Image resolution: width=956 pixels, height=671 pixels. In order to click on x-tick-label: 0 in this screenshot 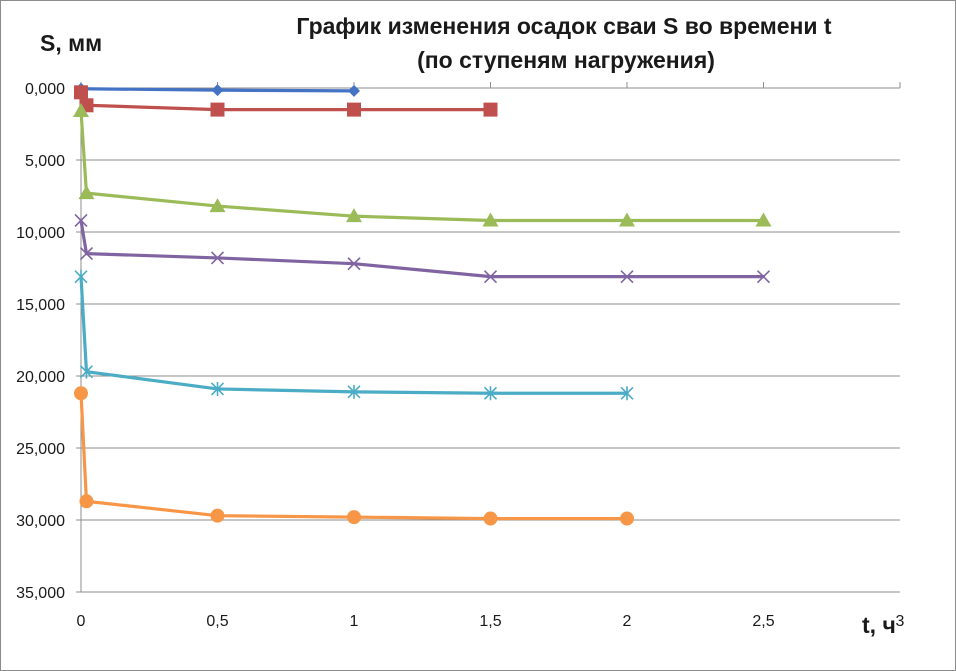, I will do `click(81, 621)`.